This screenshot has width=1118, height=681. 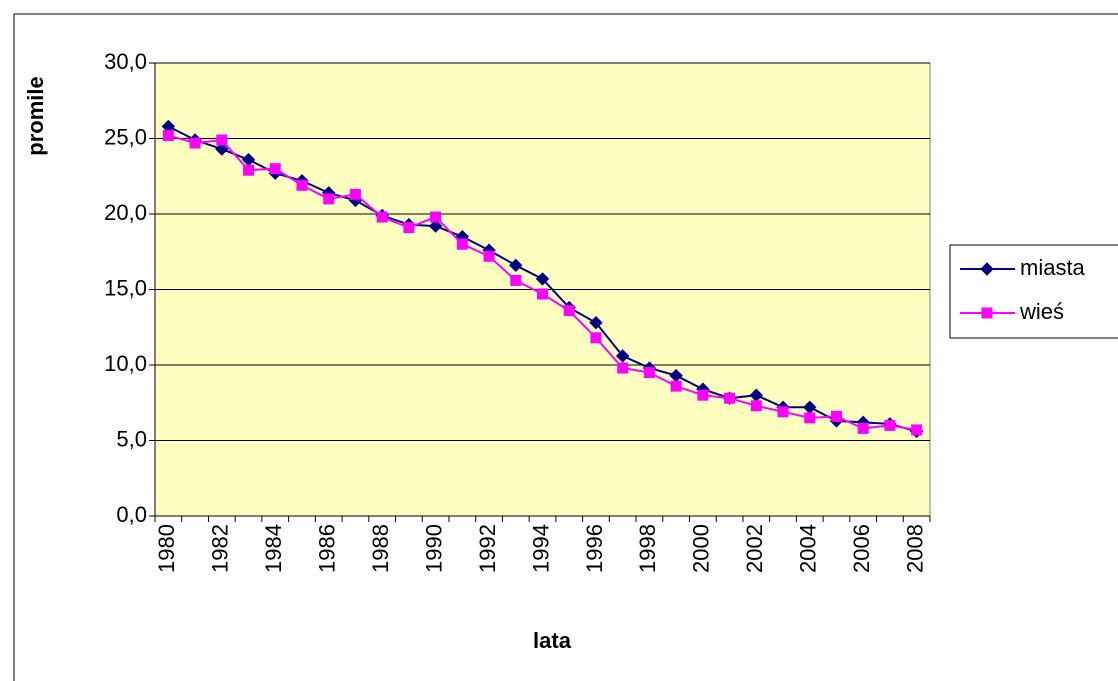 What do you see at coordinates (125, 212) in the screenshot?
I see `y-tick-label: 20,0` at bounding box center [125, 212].